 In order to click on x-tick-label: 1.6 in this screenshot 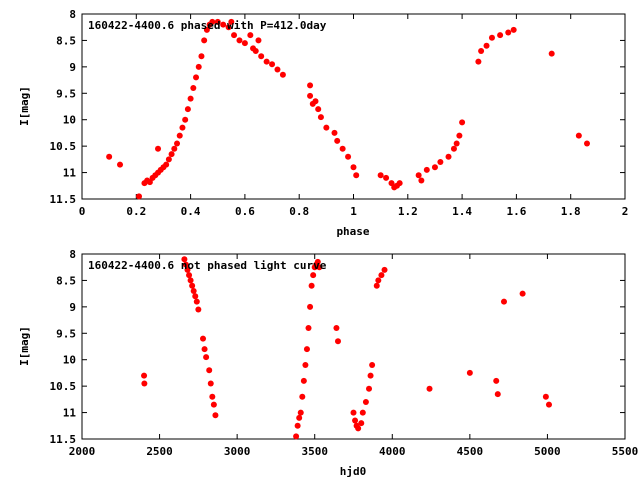, I will do `click(516, 211)`.